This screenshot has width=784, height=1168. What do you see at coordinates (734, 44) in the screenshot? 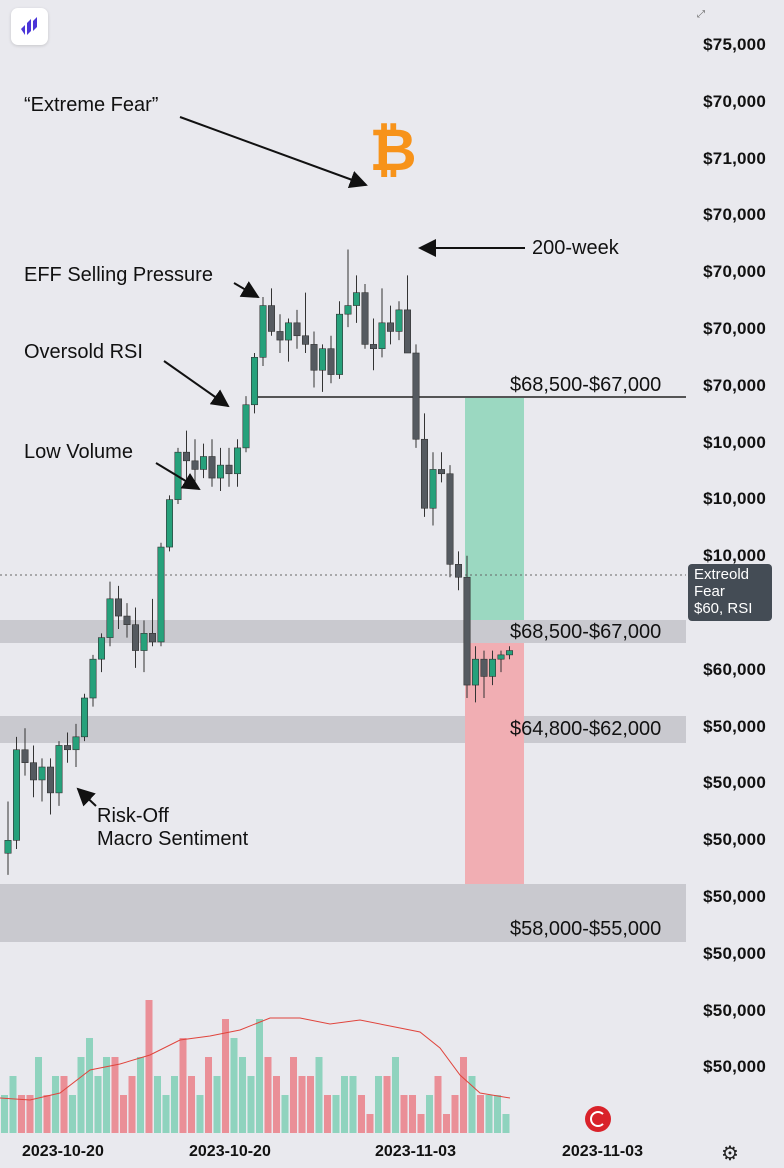
I see `y-axis-label: $75,000` at bounding box center [734, 44].